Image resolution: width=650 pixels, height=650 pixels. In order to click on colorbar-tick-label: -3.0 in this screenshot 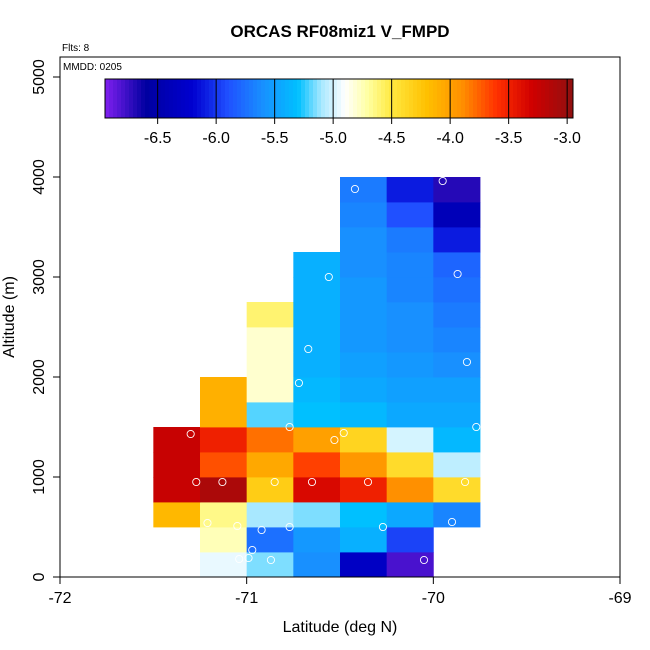, I will do `click(567, 138)`.